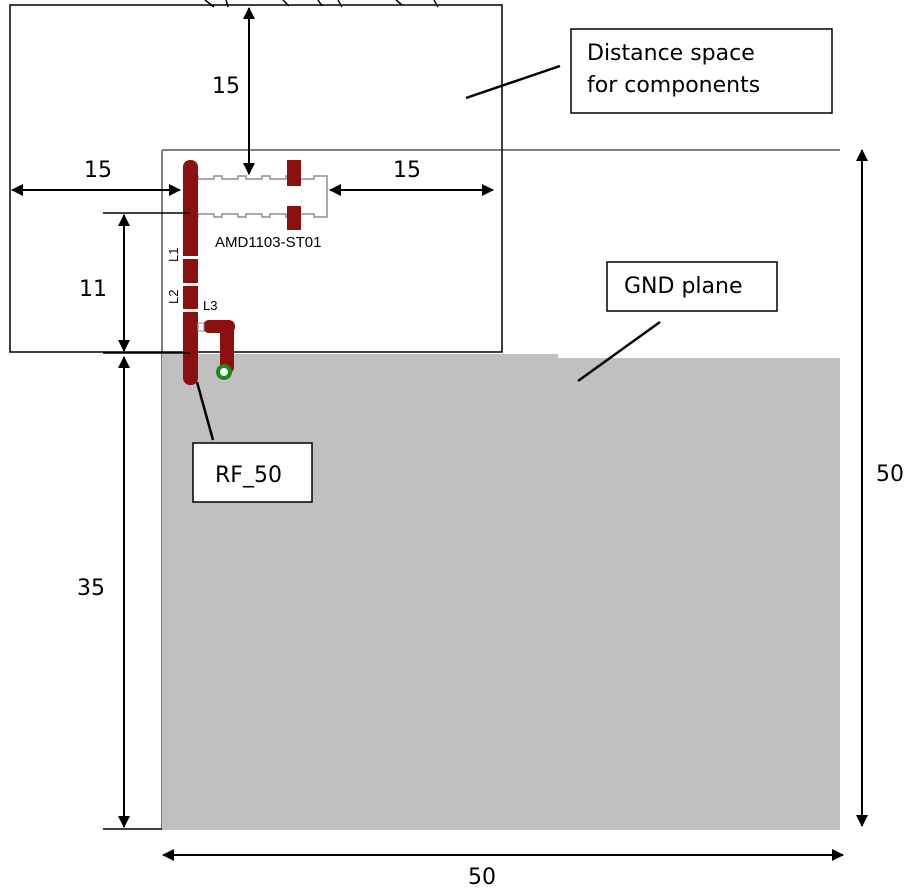 The image size is (908, 891). What do you see at coordinates (93, 289) in the screenshot?
I see `dim-label-antenna-height: 11` at bounding box center [93, 289].